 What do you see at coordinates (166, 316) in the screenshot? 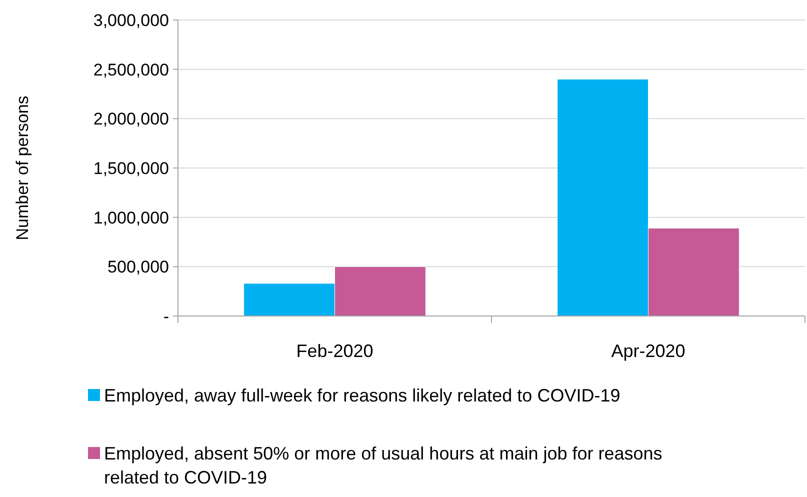
I see `y-tick-label: -` at bounding box center [166, 316].